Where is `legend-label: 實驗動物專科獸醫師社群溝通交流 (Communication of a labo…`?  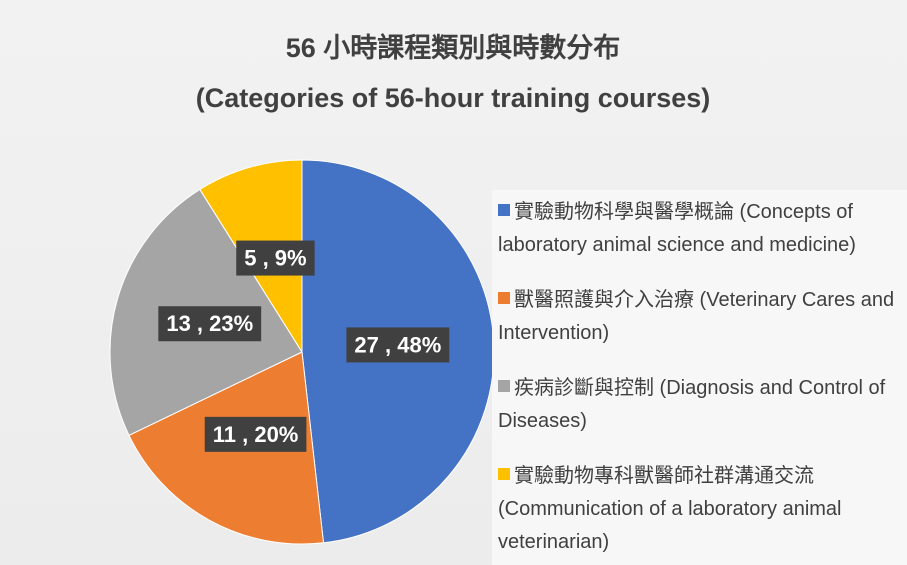
legend-label: 實驗動物專科獸醫師社群溝通交流 (Communication of a labo… is located at coordinates (670, 509).